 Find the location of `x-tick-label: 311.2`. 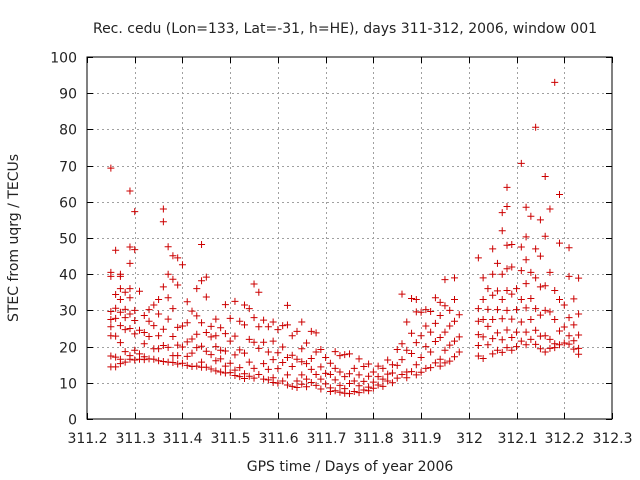

x-tick-label: 311.2 is located at coordinates (87, 439).